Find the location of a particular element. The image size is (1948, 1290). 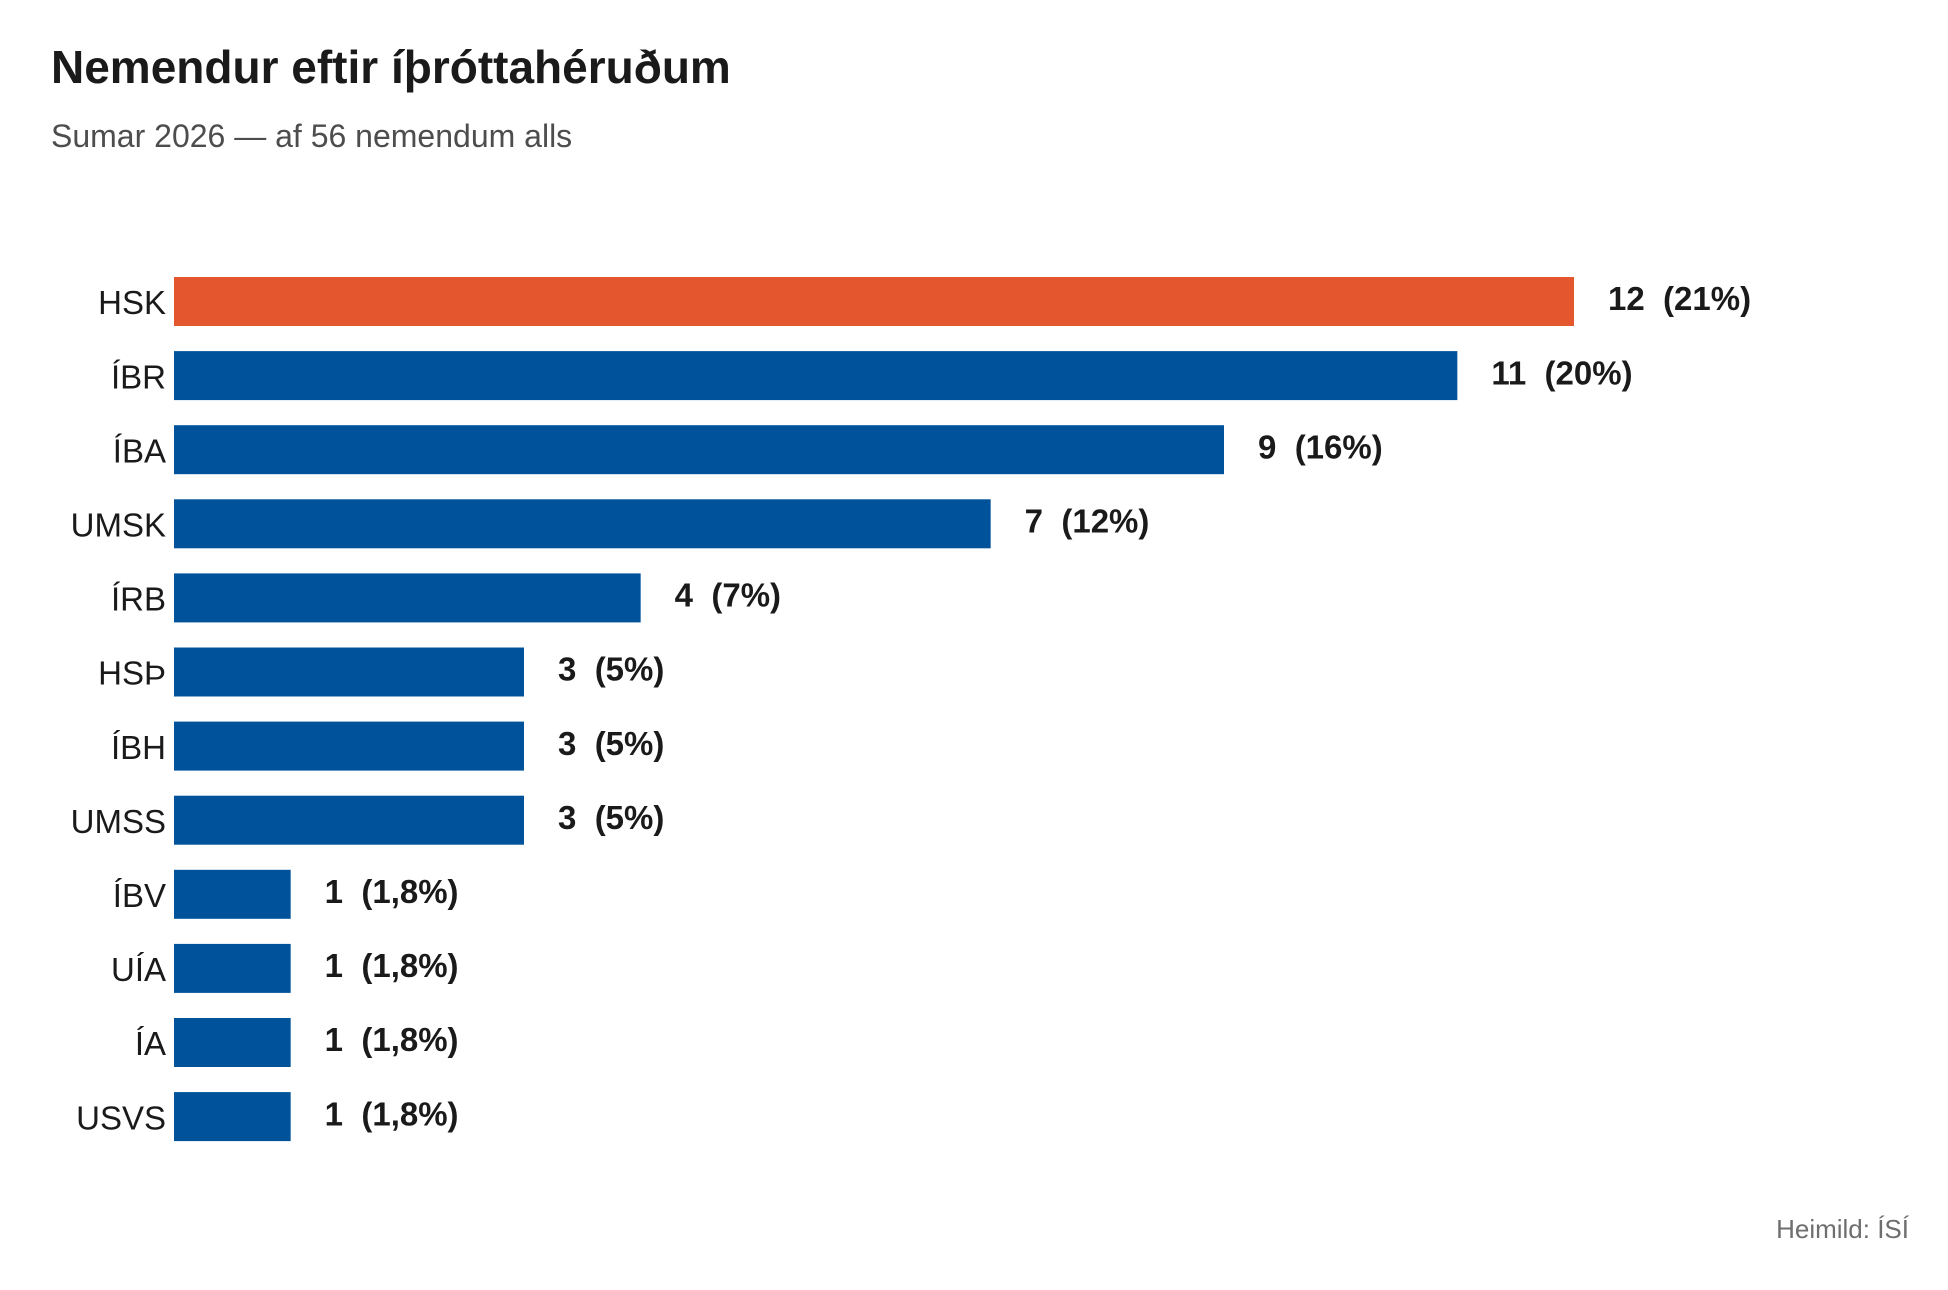

value-label-4: 4 (7%) is located at coordinates (728, 595).